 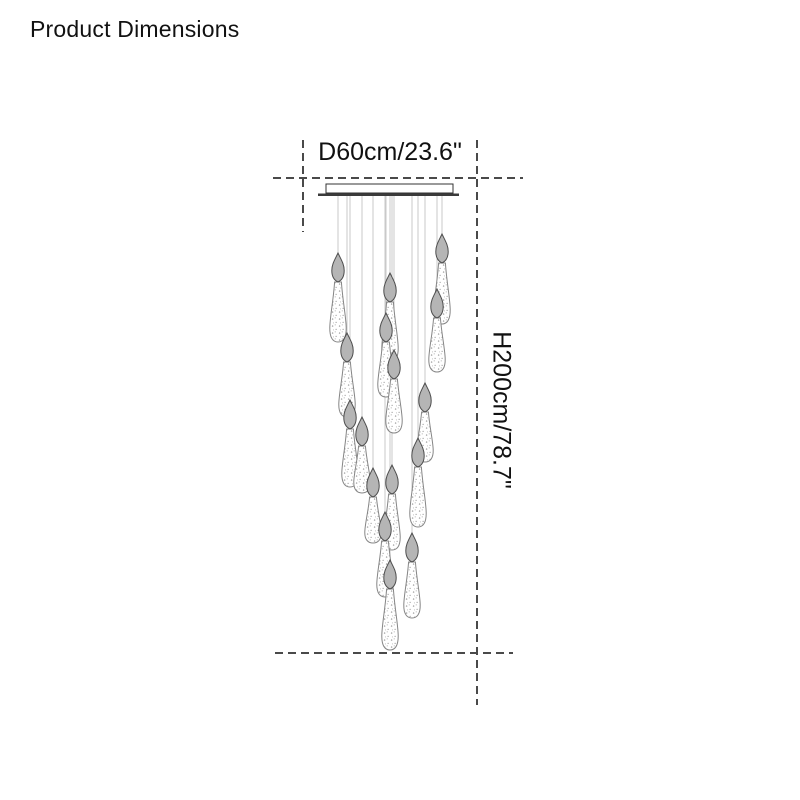 I want to click on page-title: Product Dimensions, so click(x=135, y=29).